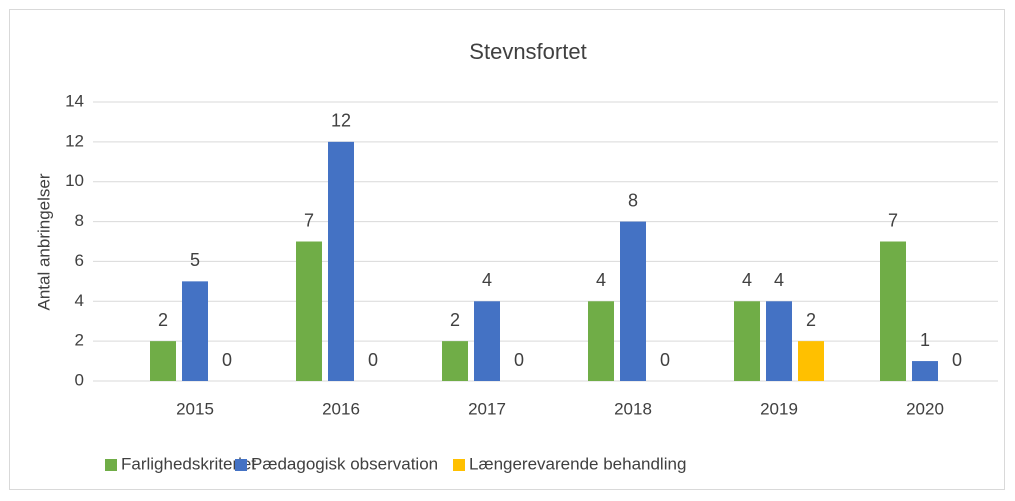 The height and width of the screenshot is (501, 1015). I want to click on data-label: 5, so click(195, 260).